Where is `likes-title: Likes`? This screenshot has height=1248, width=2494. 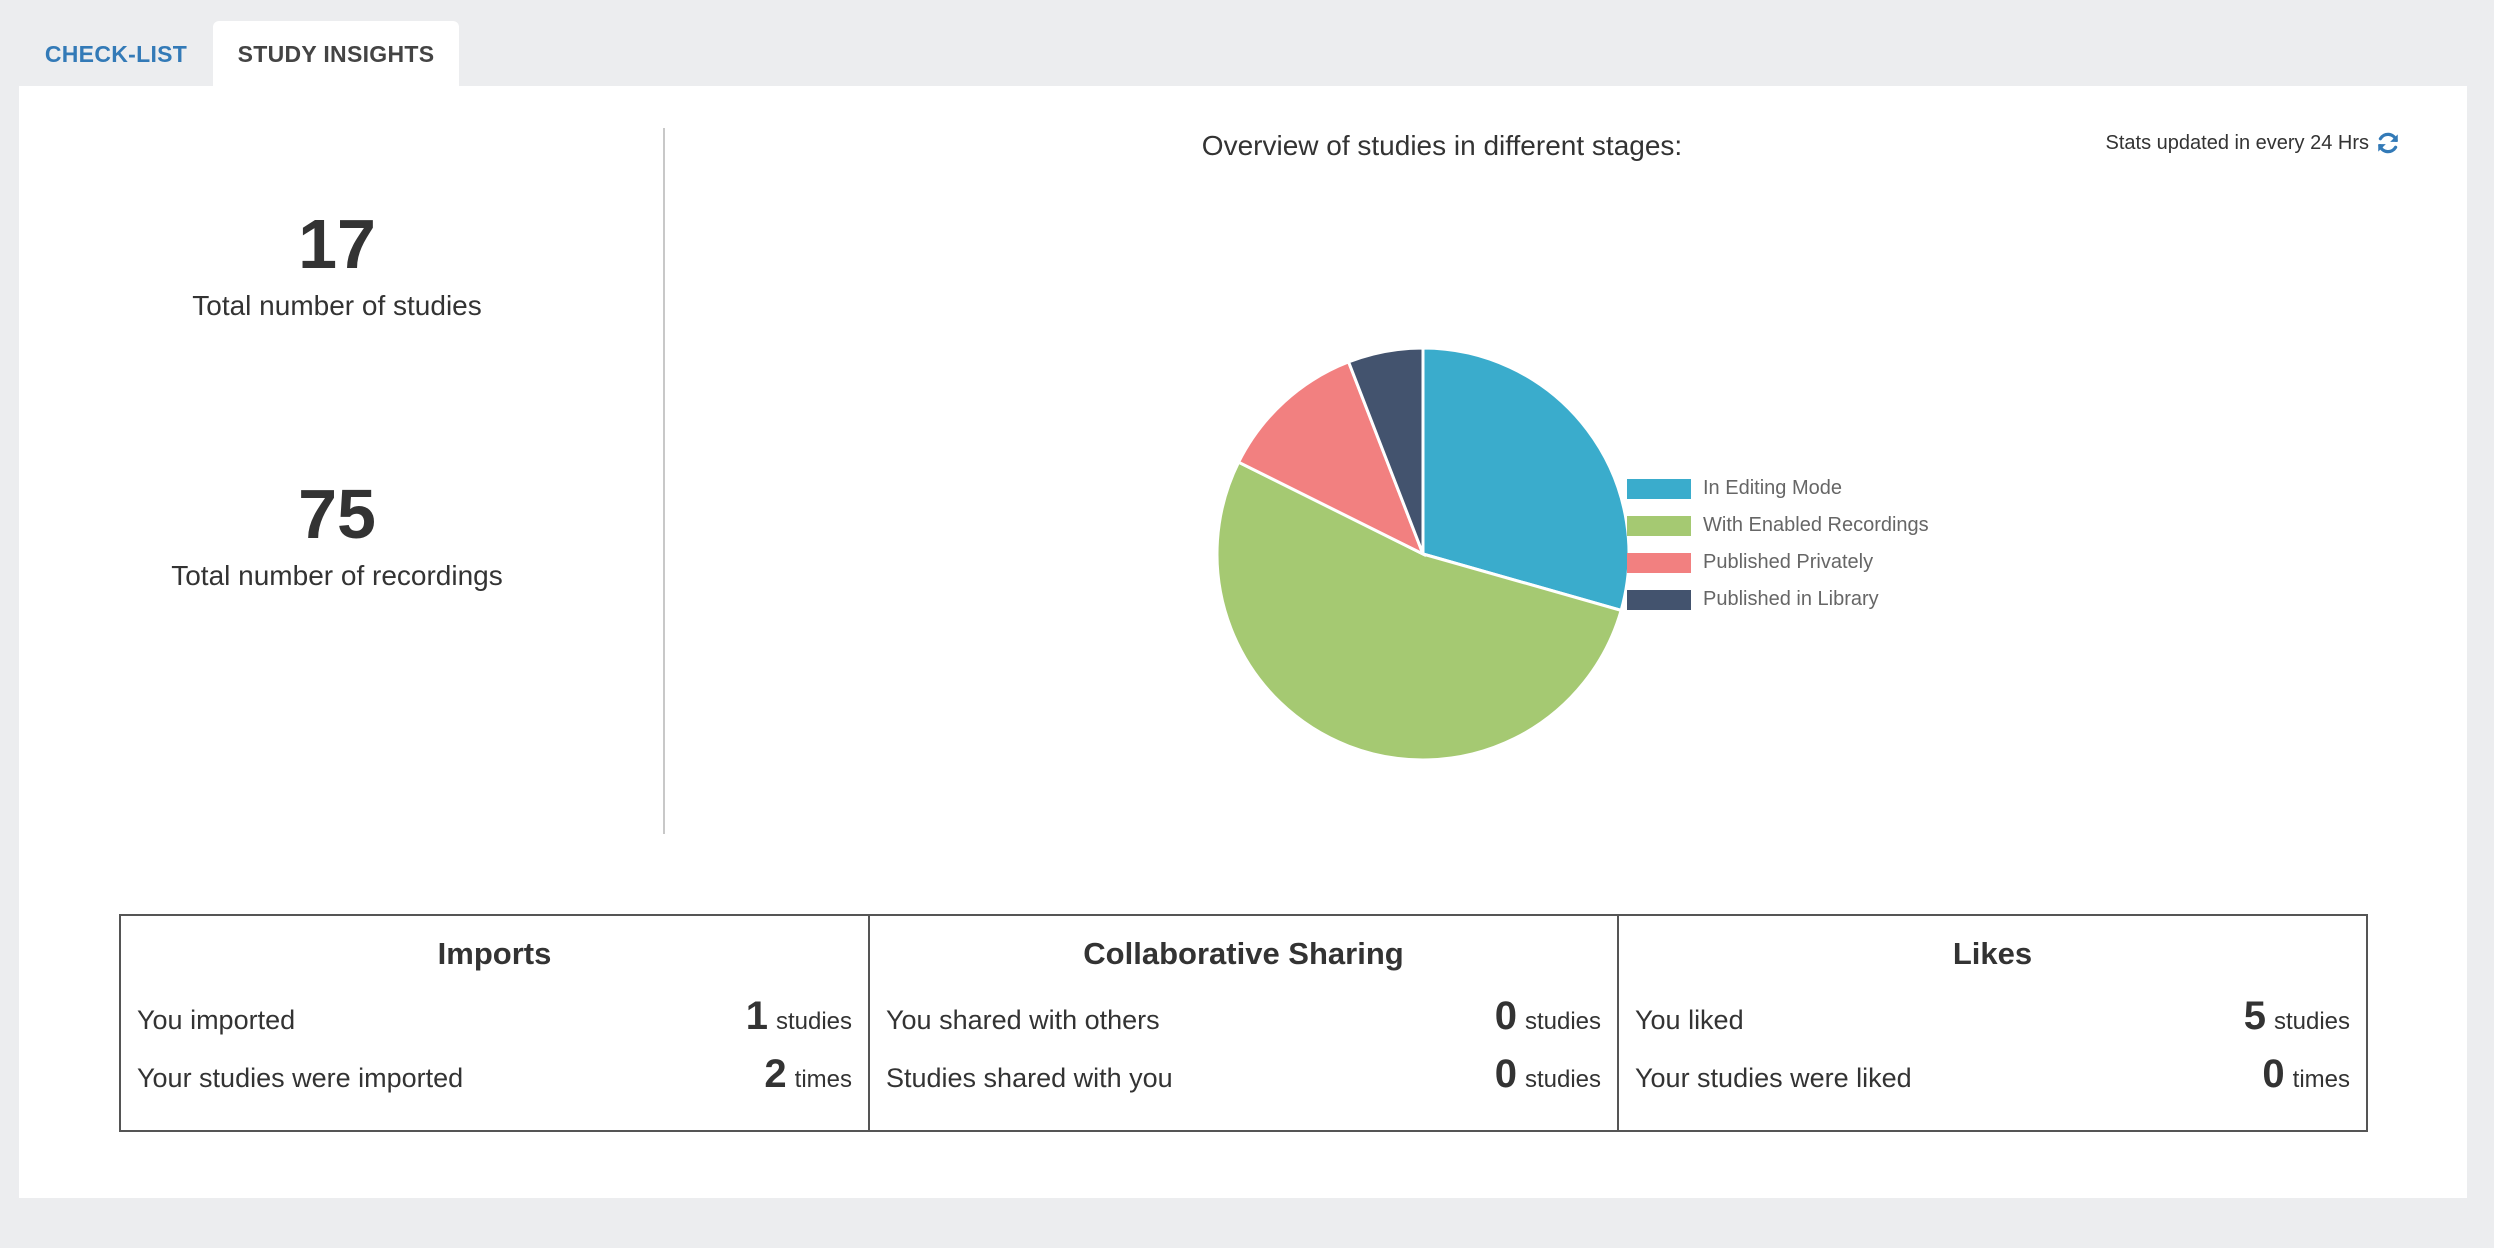
likes-title: Likes is located at coordinates (1992, 953).